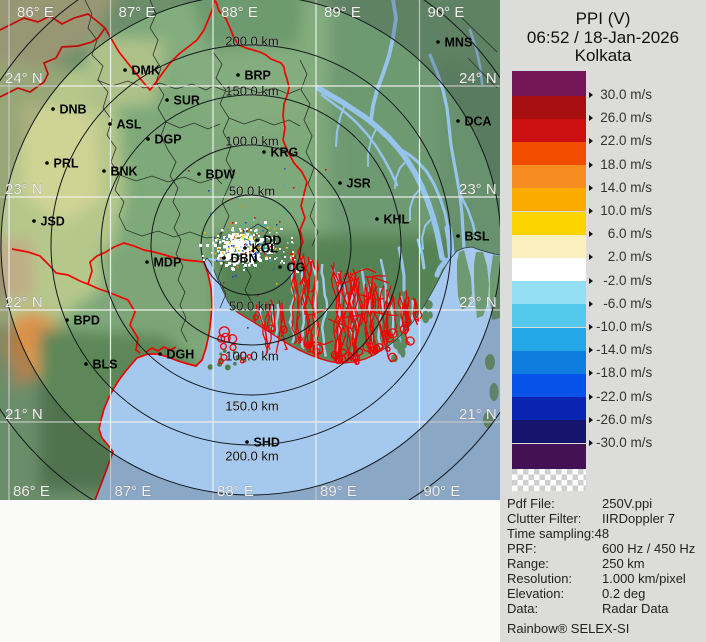 Image resolution: width=706 pixels, height=642 pixels. I want to click on svg-text: JSD, so click(53, 222).